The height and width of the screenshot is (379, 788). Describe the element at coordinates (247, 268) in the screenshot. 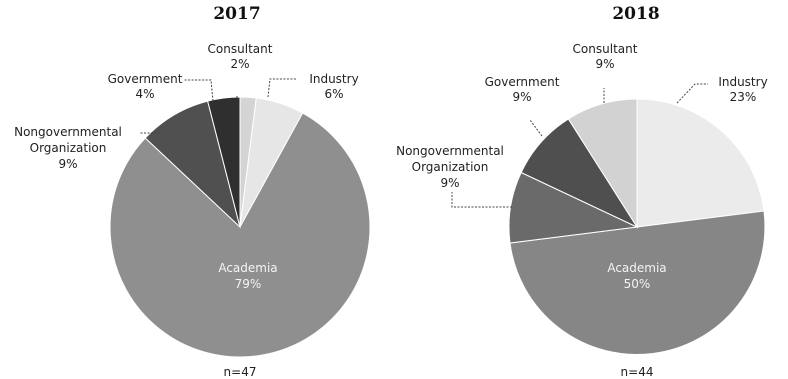

I see `label-2017-academia: Academia` at that location.